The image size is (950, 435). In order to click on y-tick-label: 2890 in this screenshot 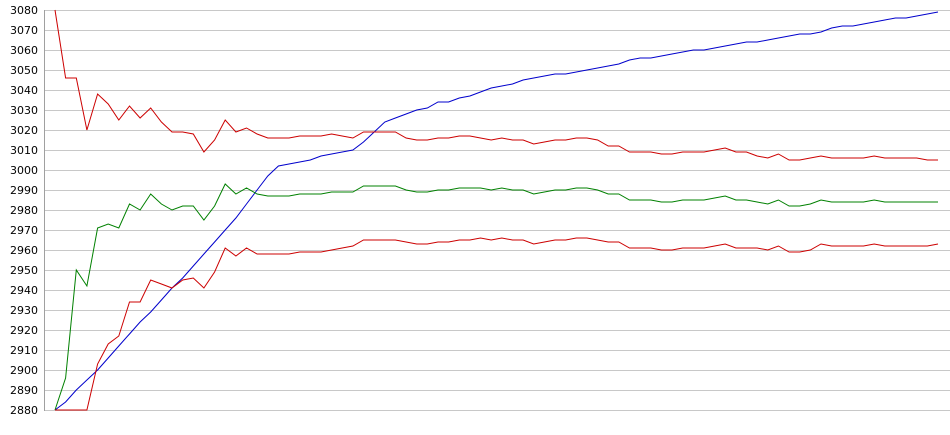, I will do `click(24, 390)`.